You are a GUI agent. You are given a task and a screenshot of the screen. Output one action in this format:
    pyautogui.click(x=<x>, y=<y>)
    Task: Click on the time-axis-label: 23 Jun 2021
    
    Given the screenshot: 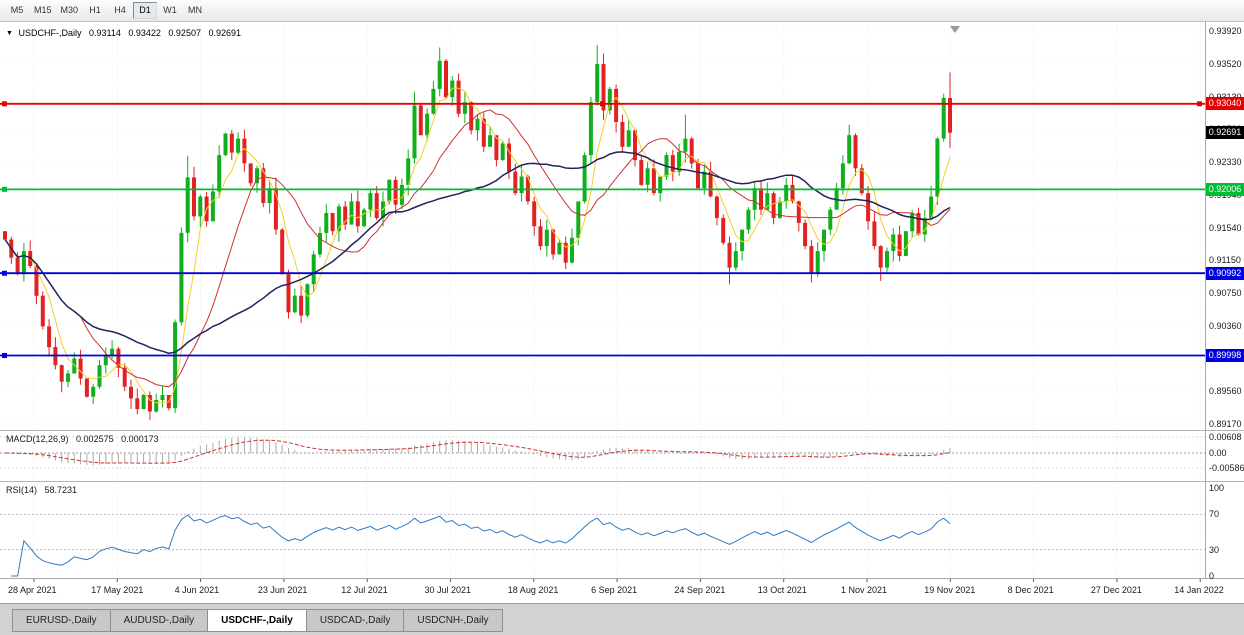 What is the action you would take?
    pyautogui.click(x=282, y=590)
    